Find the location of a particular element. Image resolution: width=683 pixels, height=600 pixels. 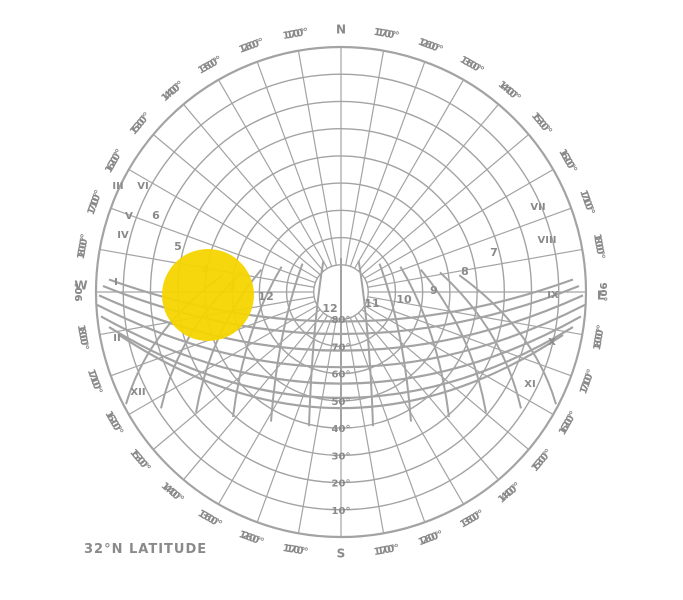

hour-label: 12 is located at coordinates (329, 308).